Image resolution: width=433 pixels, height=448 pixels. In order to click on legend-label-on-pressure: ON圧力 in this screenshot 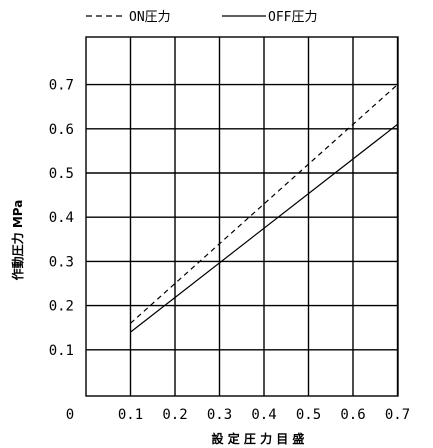, I will do `click(150, 17)`.